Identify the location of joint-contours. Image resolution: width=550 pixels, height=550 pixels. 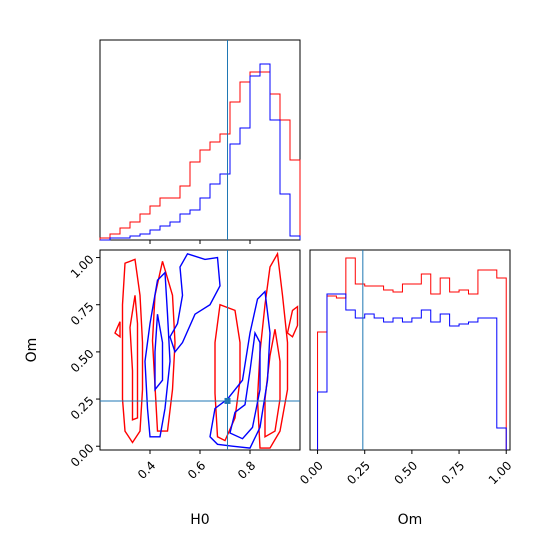
(206, 350).